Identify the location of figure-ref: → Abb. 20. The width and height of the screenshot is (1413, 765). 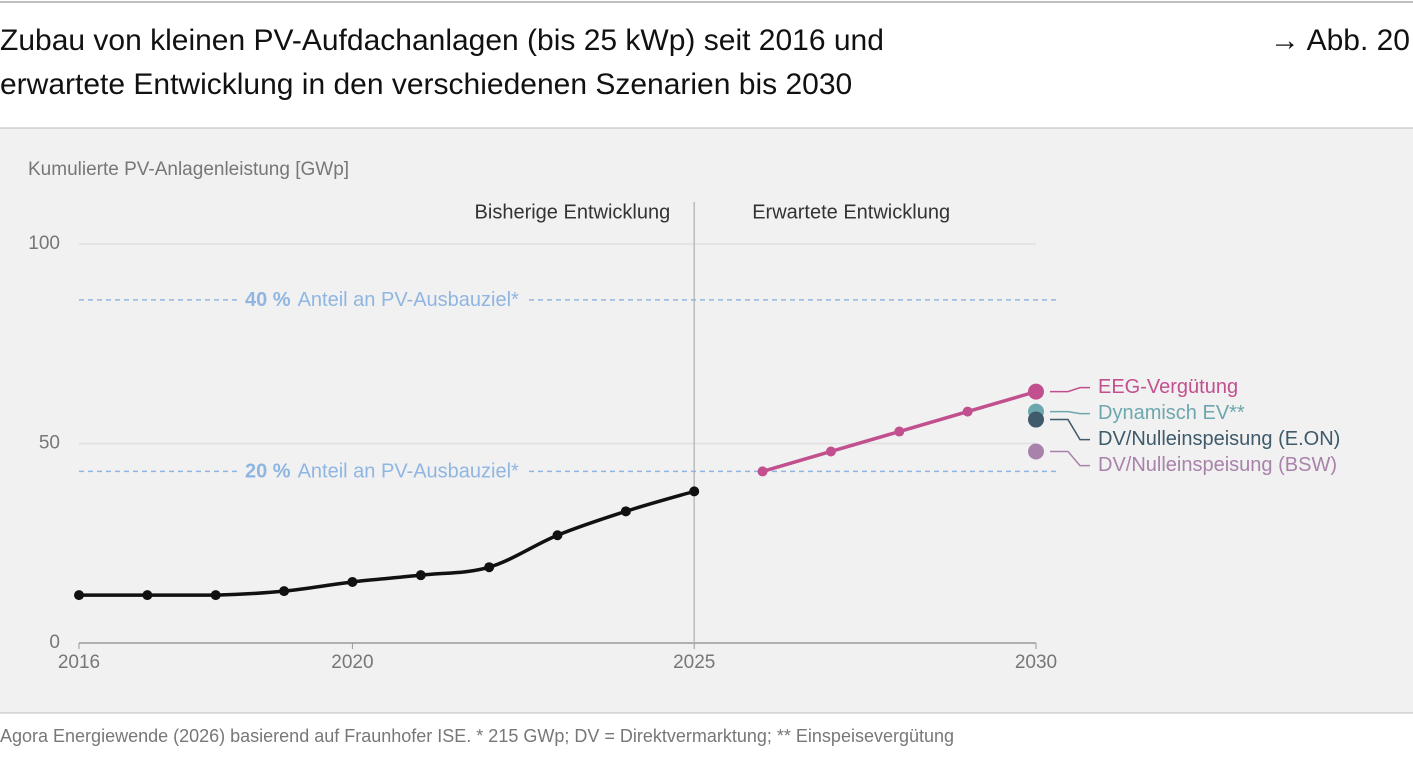
(1340, 40).